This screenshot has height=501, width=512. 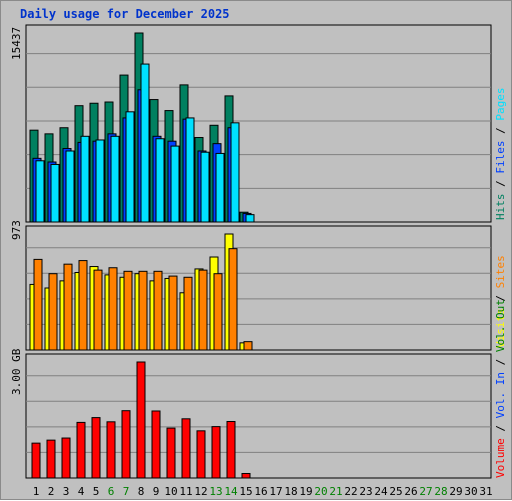 I want to click on panel3-legend-label: Volume / Vol. In / Vol. Out, so click(x=500, y=388).